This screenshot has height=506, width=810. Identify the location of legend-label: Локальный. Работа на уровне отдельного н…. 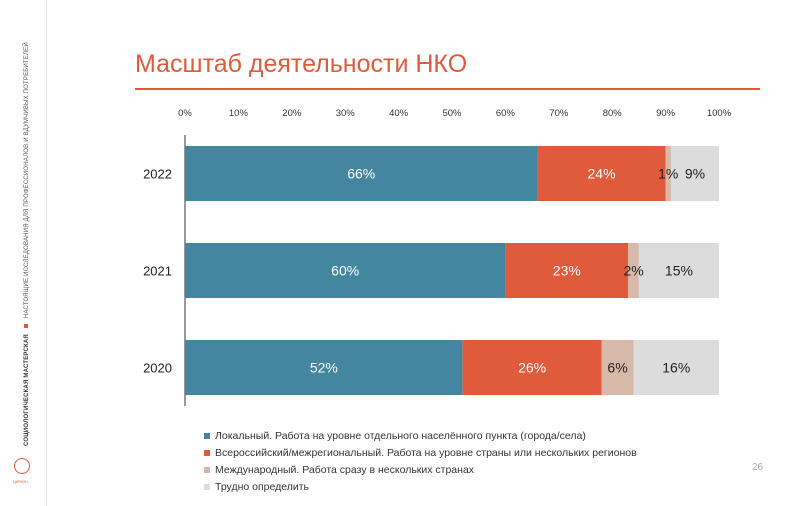
(400, 435).